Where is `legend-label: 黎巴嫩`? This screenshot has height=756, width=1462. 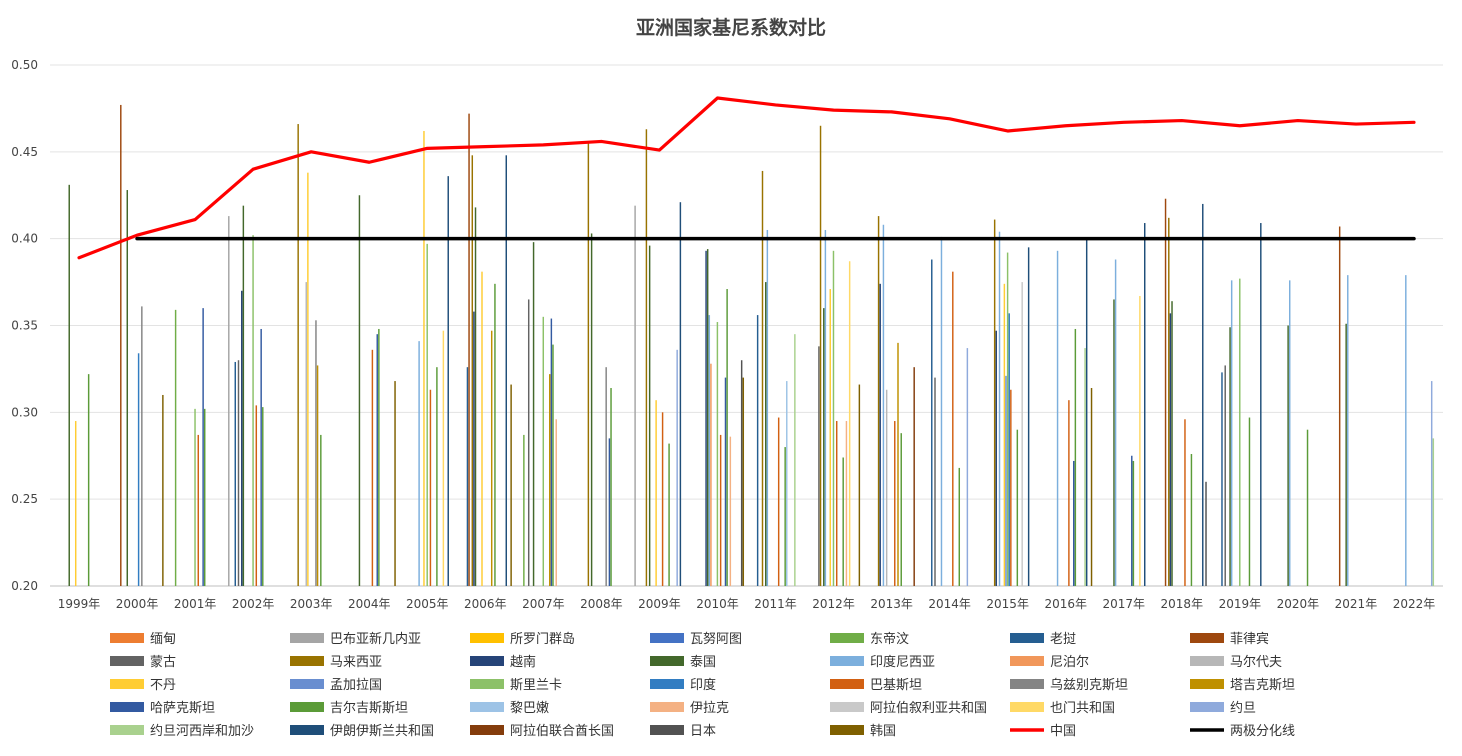
legend-label: 黎巴嫩 is located at coordinates (529, 708).